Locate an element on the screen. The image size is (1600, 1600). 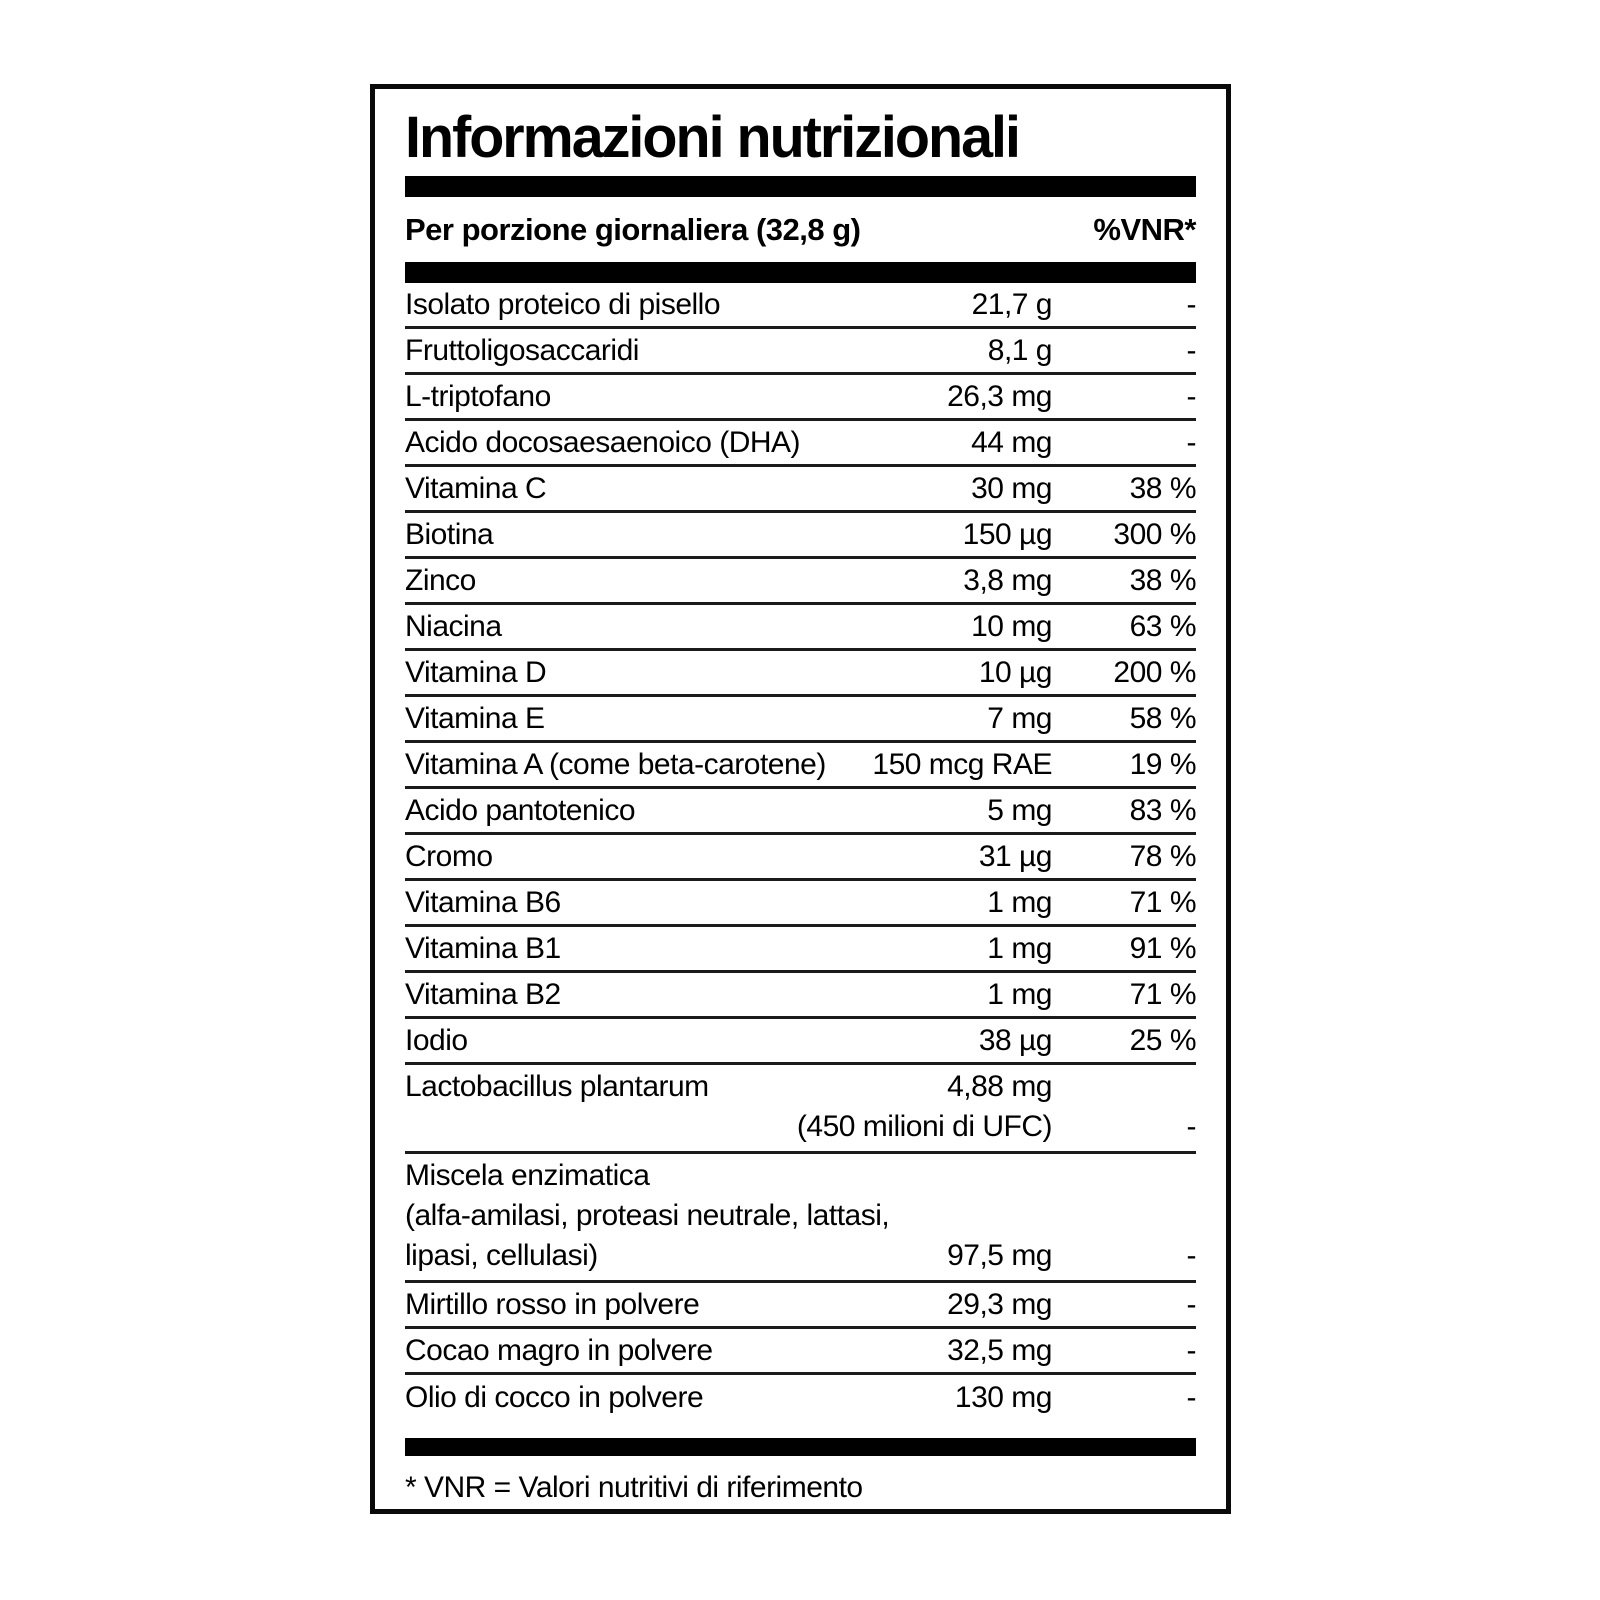
table-row: Vitamina E 7 mg 58 % is located at coordinates (801, 720).